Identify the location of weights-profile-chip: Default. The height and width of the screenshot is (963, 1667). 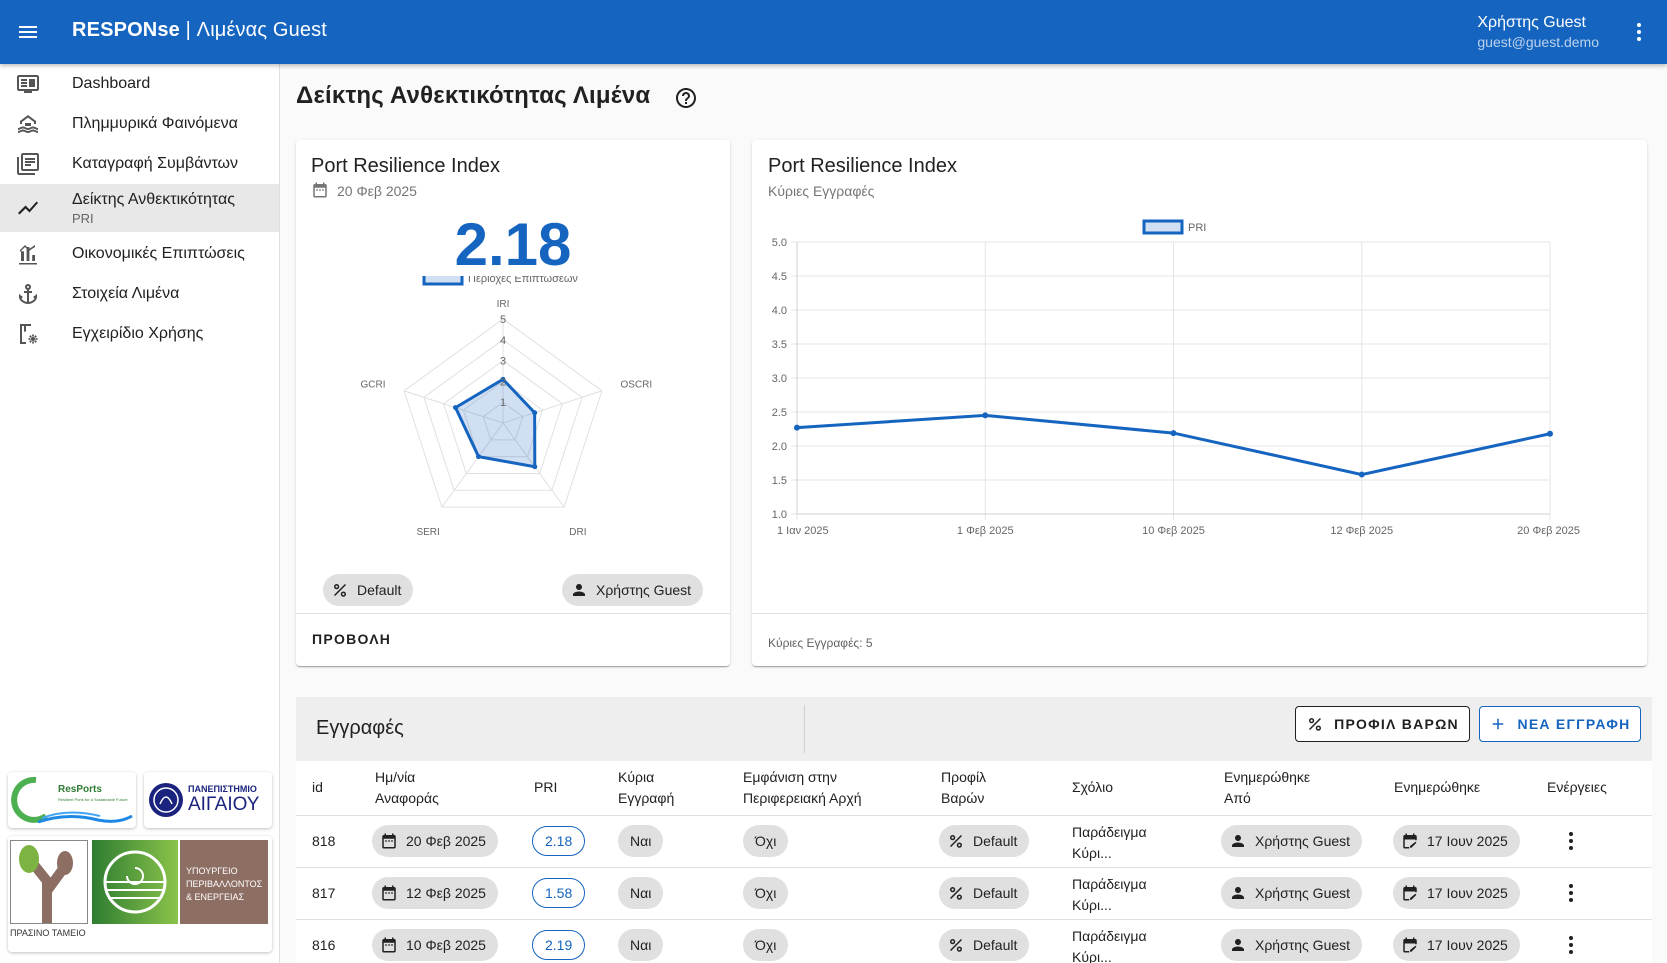
(368, 590).